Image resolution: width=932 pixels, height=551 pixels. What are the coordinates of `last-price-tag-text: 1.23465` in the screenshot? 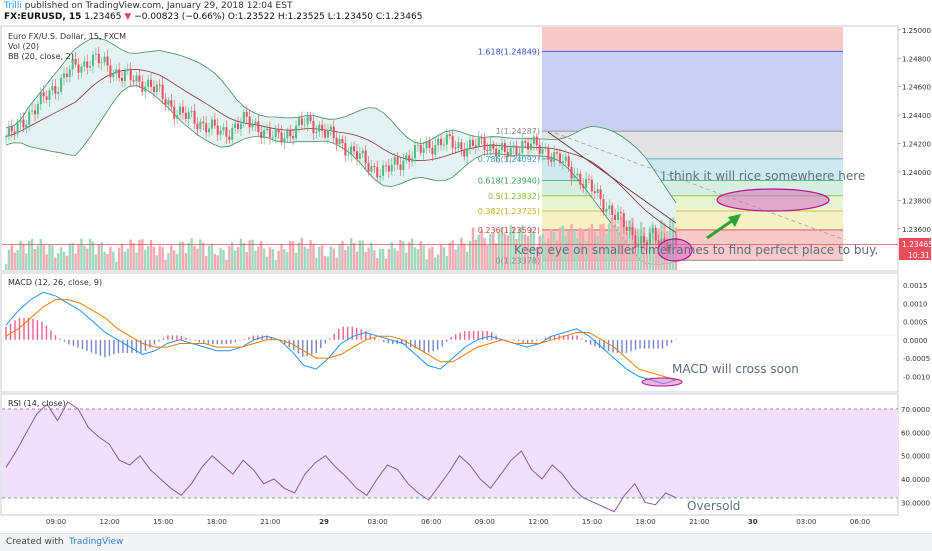 It's located at (917, 244).